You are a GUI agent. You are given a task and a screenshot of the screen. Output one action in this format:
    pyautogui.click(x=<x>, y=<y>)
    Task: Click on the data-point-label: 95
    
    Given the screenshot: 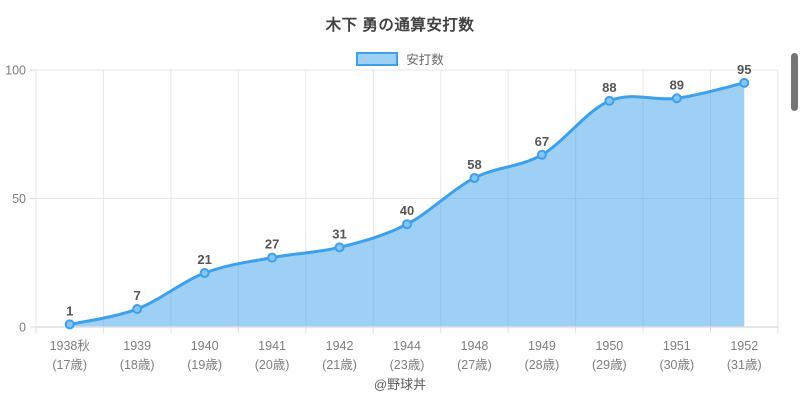 What is the action you would take?
    pyautogui.click(x=744, y=69)
    